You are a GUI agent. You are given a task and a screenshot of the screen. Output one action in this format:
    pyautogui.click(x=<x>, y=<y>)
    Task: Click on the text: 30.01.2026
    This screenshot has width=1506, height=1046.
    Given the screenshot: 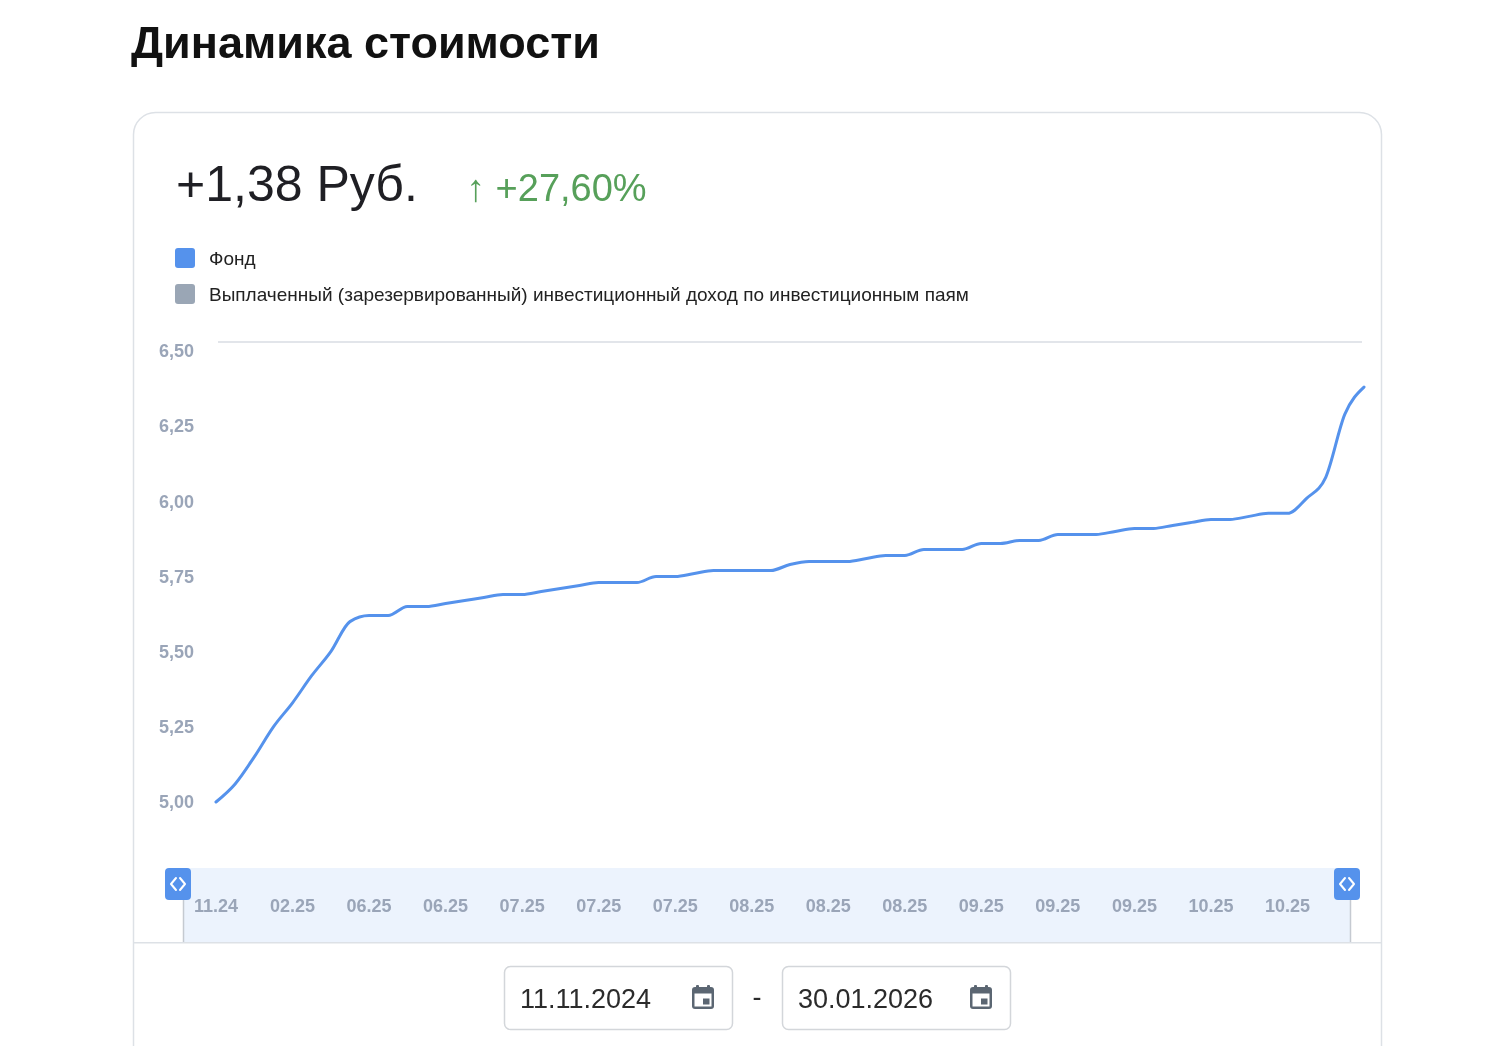 What is the action you would take?
    pyautogui.click(x=866, y=999)
    